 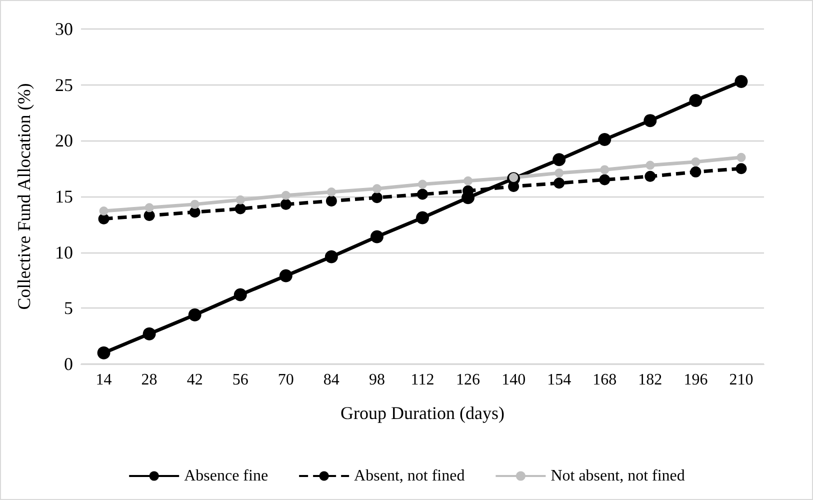 What do you see at coordinates (376, 380) in the screenshot?
I see `x-tick-label: 98` at bounding box center [376, 380].